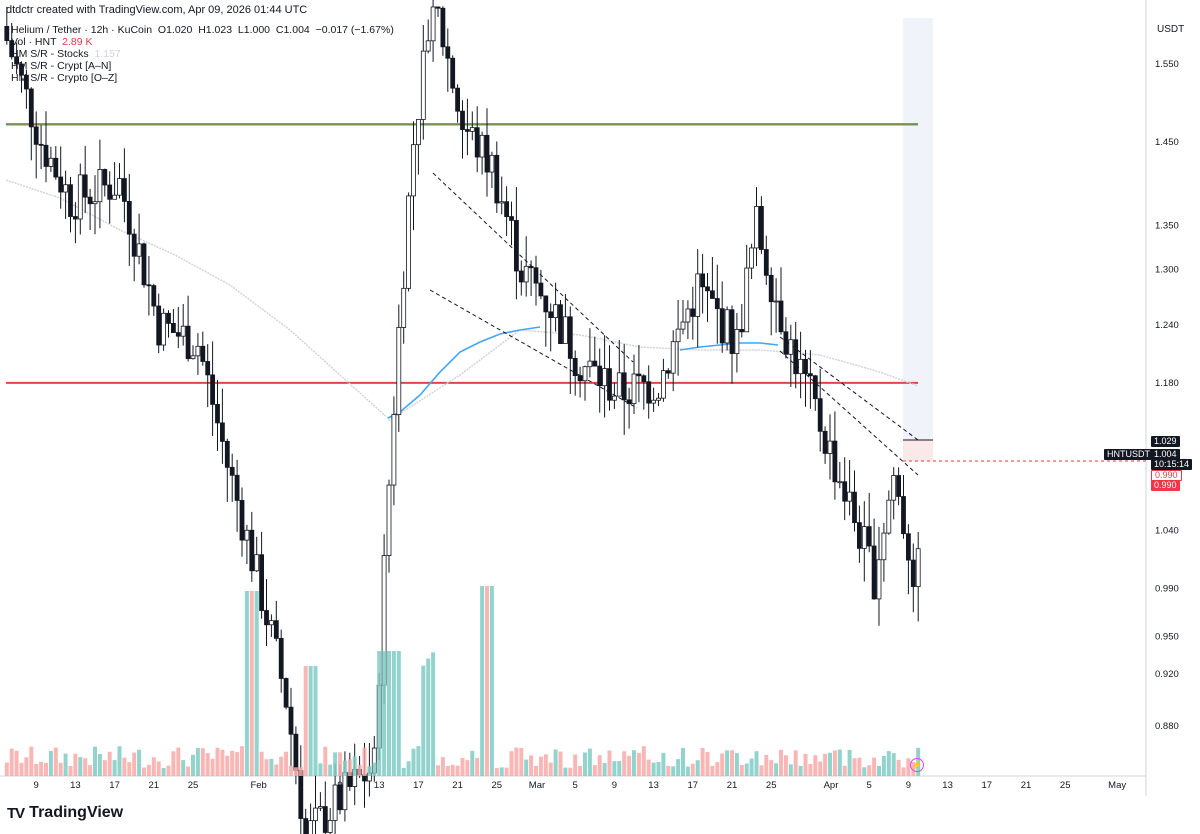 This screenshot has width=1200, height=834. Describe the element at coordinates (202, 78) in the screenshot. I see `indicator-crypto-oz-row: HM S/R - Crypto [O–Z]` at that location.